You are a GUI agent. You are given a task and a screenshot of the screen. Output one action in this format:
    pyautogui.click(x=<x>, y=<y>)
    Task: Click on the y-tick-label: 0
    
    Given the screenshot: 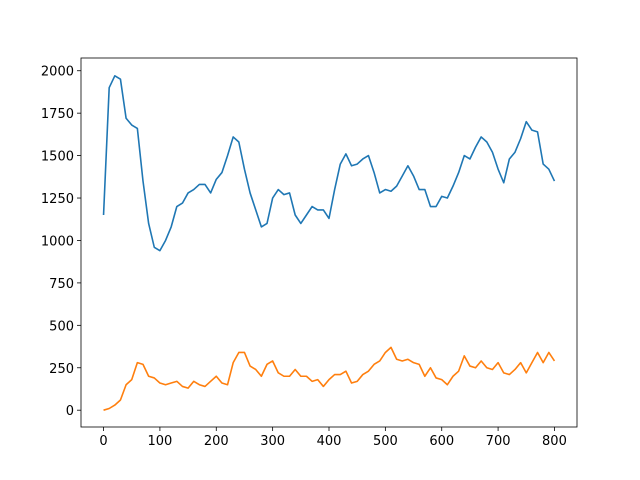 What is the action you would take?
    pyautogui.click(x=70, y=411)
    